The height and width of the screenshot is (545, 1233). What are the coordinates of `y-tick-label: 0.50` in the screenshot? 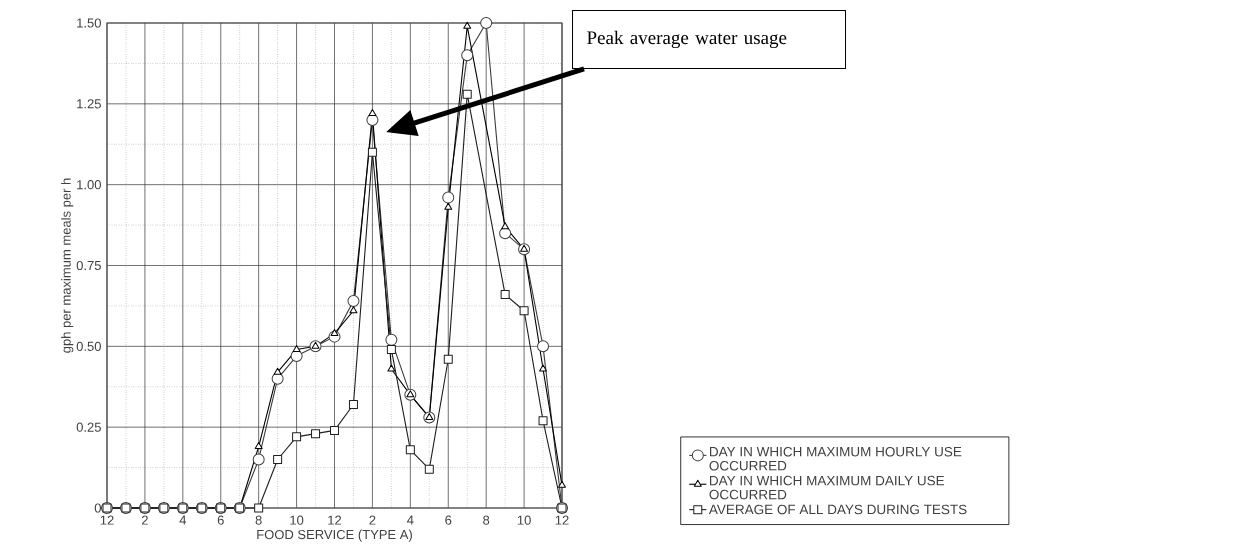 It's located at (88, 346).